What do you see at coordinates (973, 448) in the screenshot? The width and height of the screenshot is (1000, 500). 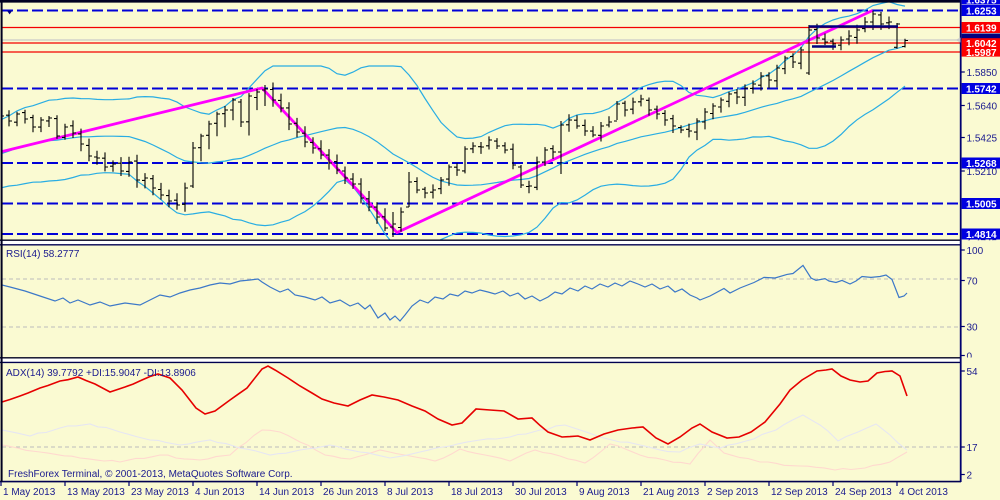 I see `svg-text: 17` at bounding box center [973, 448].